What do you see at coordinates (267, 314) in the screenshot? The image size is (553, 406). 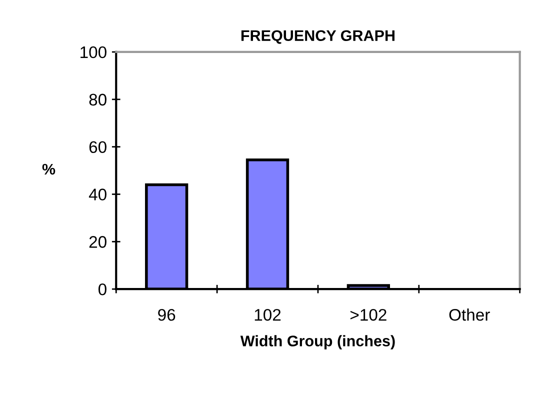 I see `x-tick-label: 102` at bounding box center [267, 314].